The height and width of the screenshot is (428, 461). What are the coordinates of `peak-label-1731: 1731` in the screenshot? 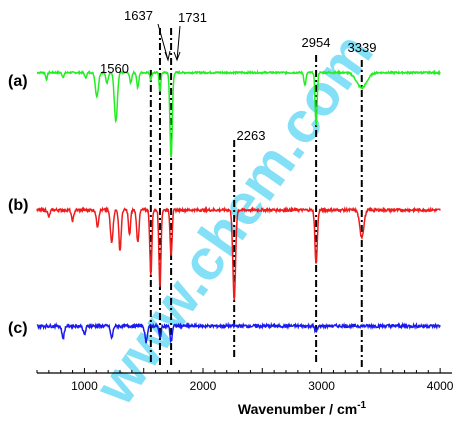 It's located at (192, 17).